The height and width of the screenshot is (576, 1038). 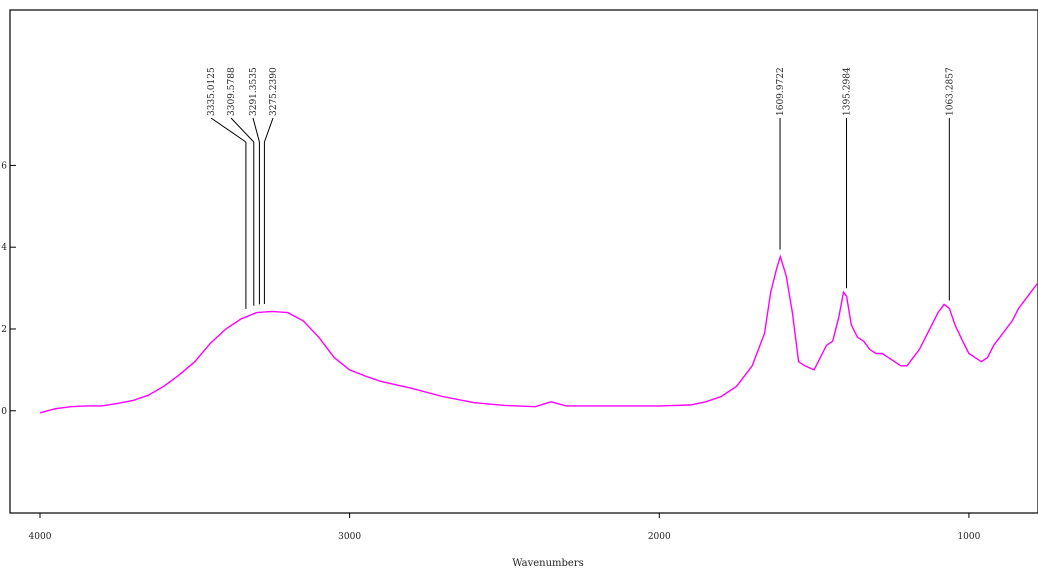 What do you see at coordinates (4, 248) in the screenshot?
I see `y-tick-label: 4` at bounding box center [4, 248].